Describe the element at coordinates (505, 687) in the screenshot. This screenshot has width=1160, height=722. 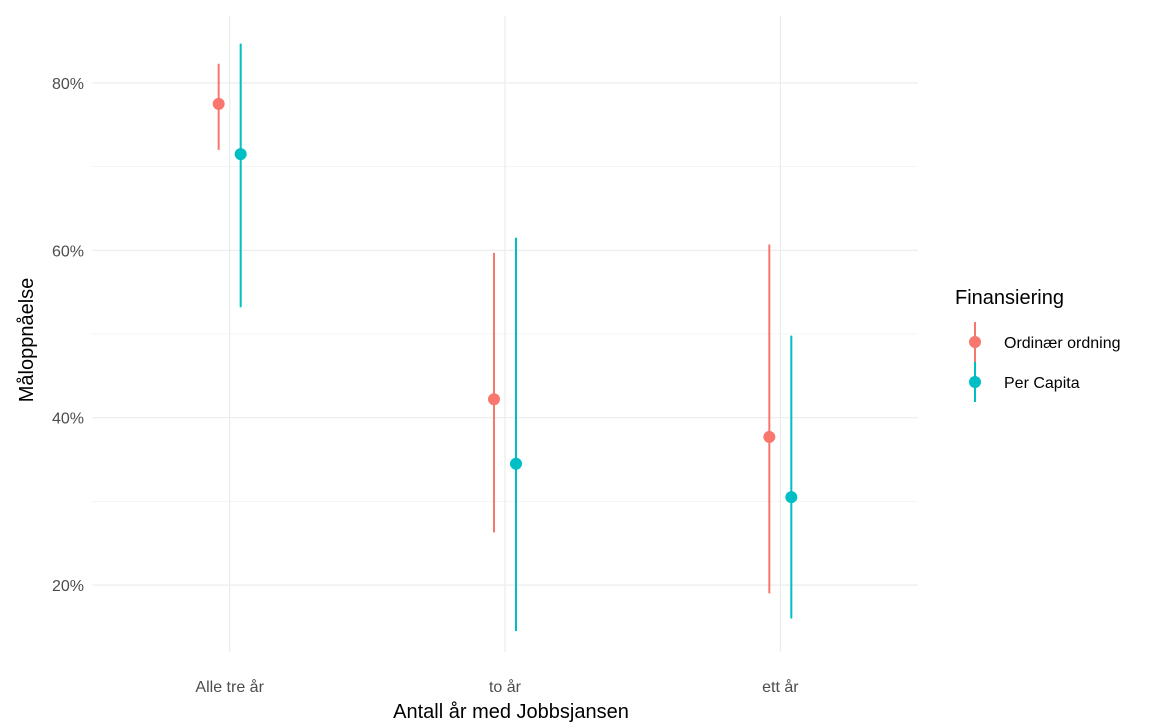
I see `x-tick-label: to år` at that location.